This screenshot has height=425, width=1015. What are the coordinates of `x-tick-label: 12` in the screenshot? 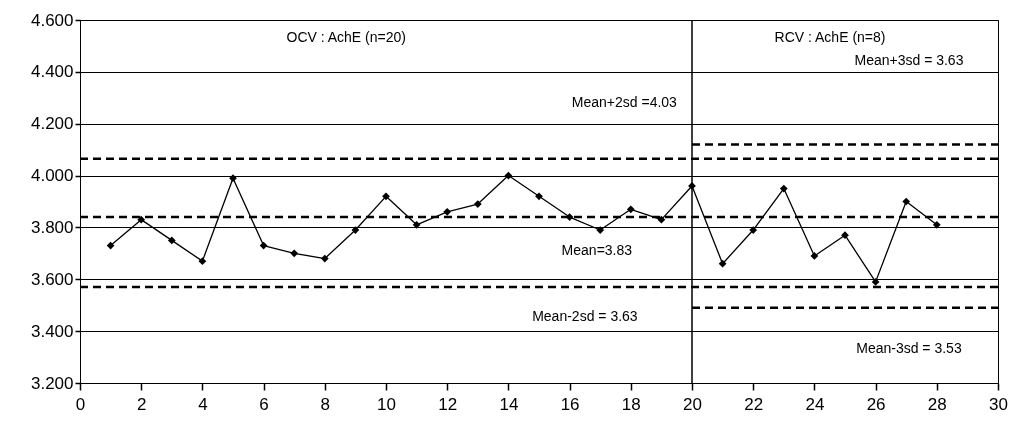 It's located at (448, 404).